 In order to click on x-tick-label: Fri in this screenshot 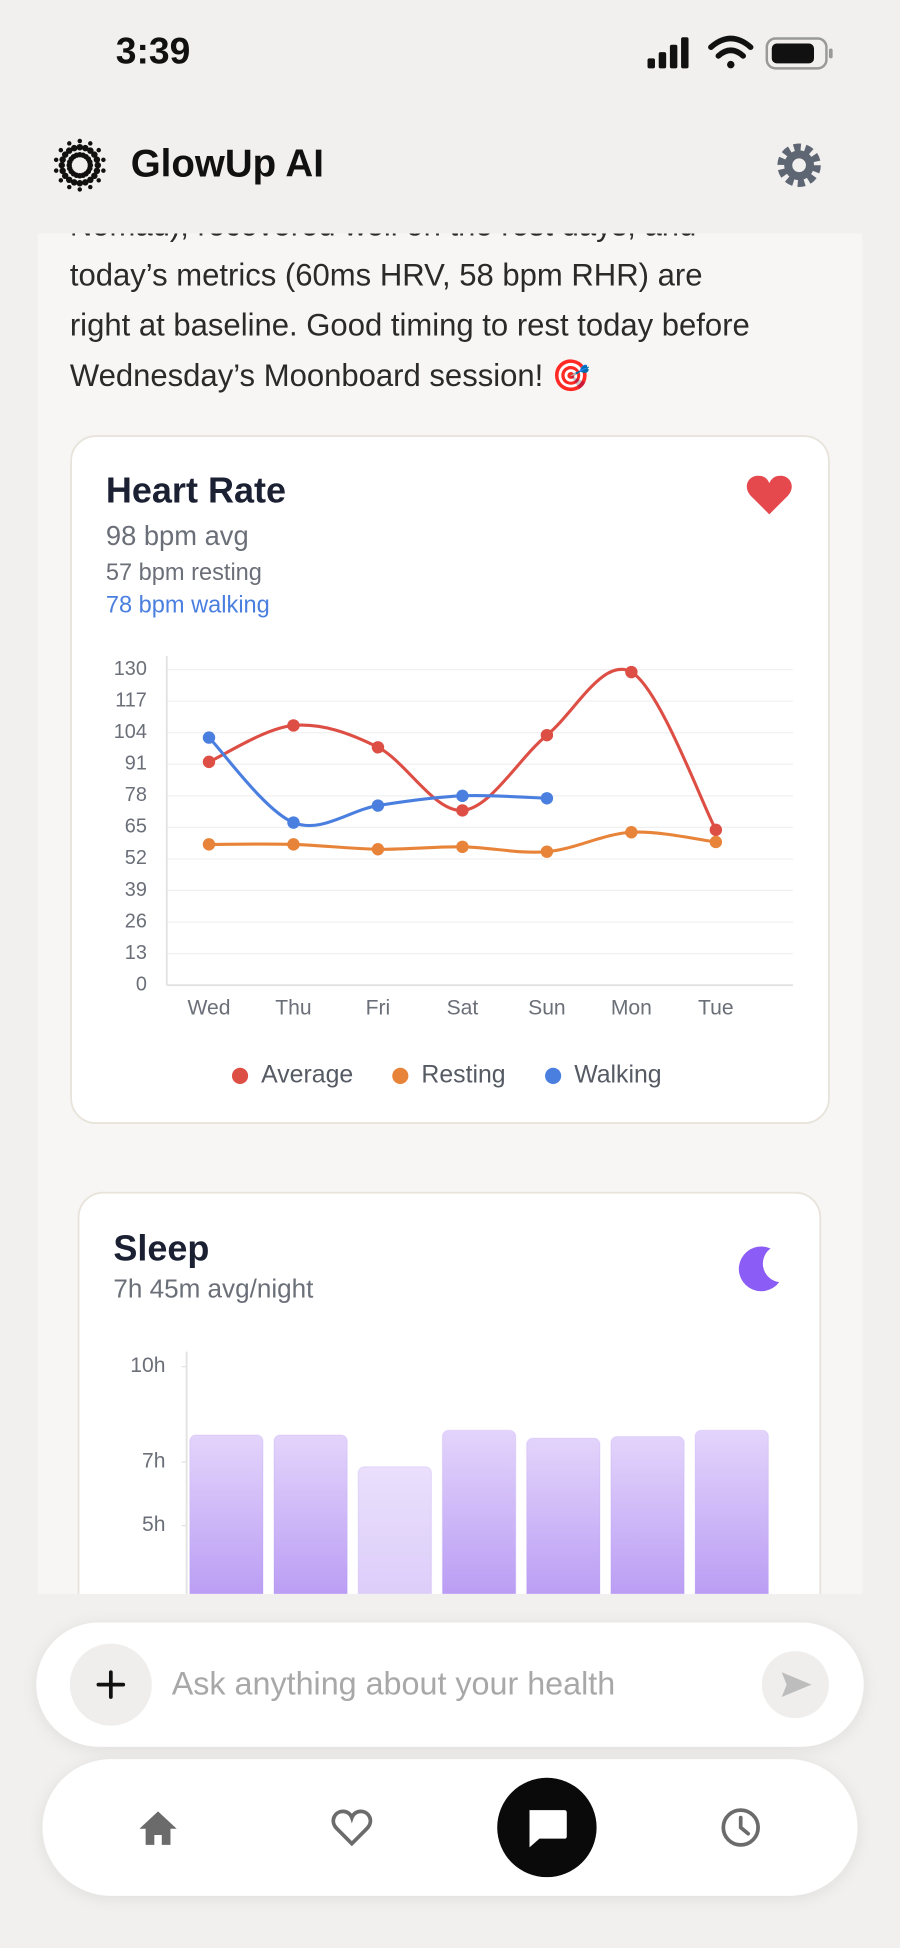, I will do `click(378, 1007)`.